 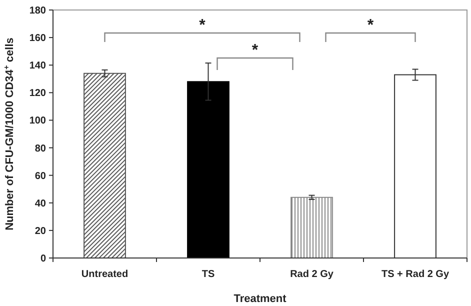 I want to click on y-tick-label: 100, so click(x=37, y=121).